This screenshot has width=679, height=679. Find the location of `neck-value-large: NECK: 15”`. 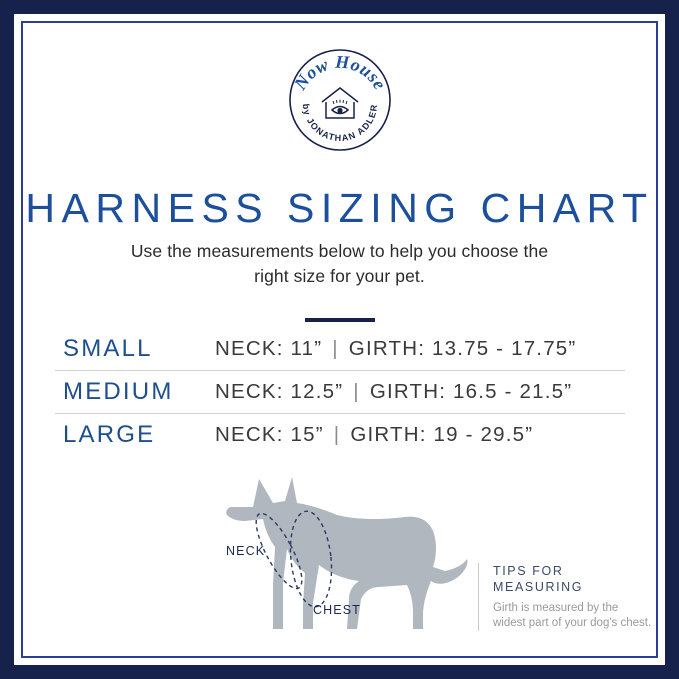

neck-value-large: NECK: 15” is located at coordinates (269, 434).